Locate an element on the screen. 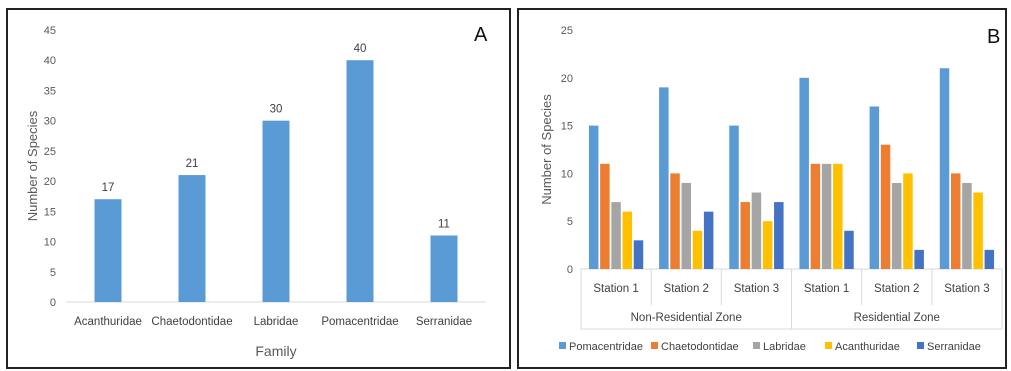  y-tick-label: 35 is located at coordinates (50, 91).